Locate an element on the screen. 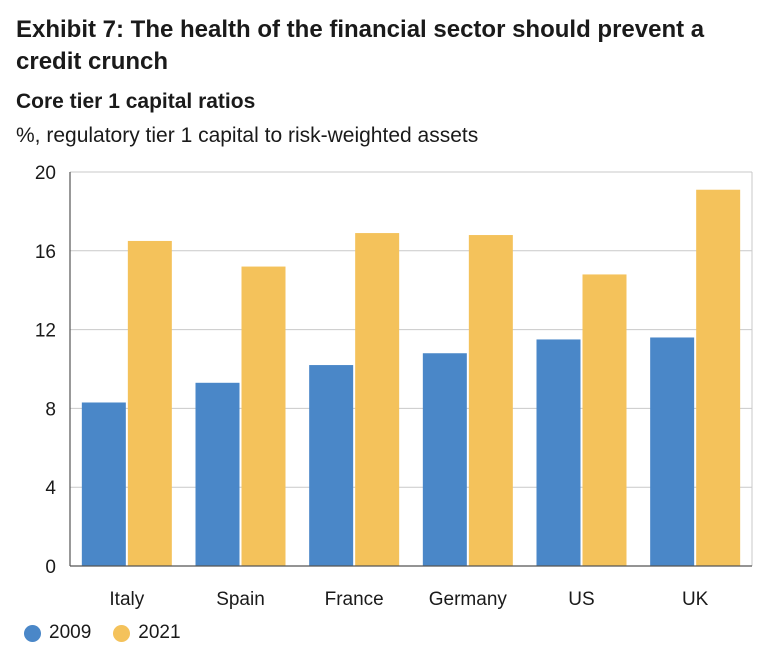  x-tick-label: Italy is located at coordinates (126, 599).